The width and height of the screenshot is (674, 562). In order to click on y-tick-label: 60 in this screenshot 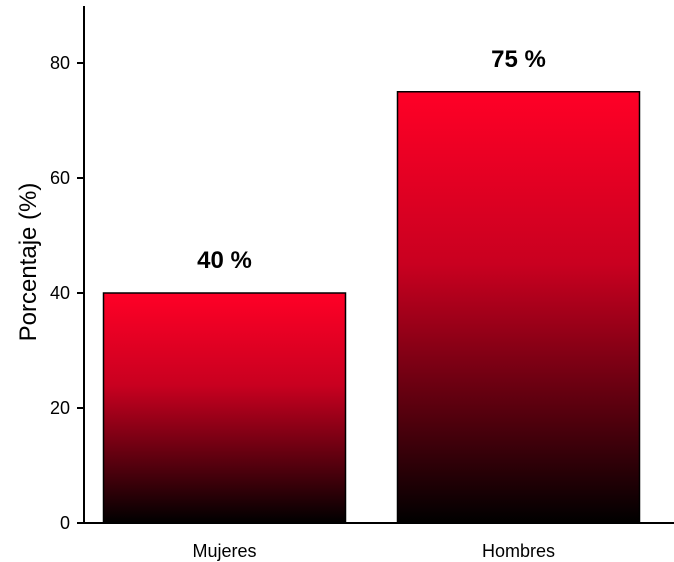, I will do `click(60, 178)`.